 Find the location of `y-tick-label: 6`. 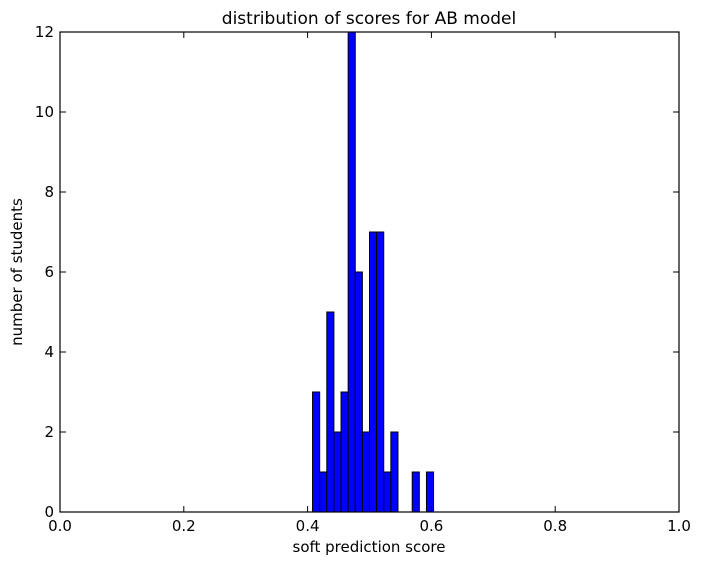

y-tick-label: 6 is located at coordinates (49, 272).